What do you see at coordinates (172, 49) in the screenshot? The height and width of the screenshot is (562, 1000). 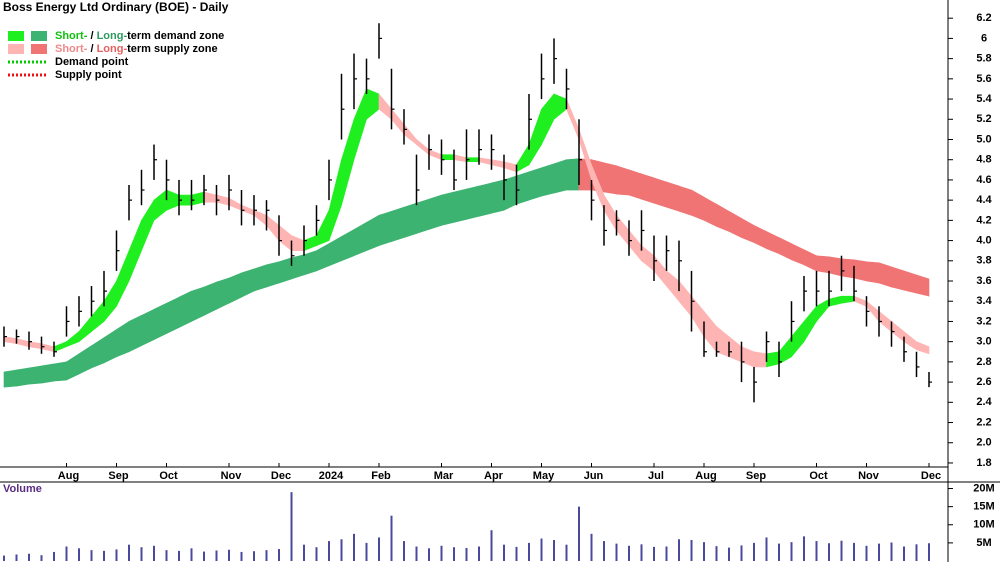 I see `legend-part: term supply zone` at bounding box center [172, 49].